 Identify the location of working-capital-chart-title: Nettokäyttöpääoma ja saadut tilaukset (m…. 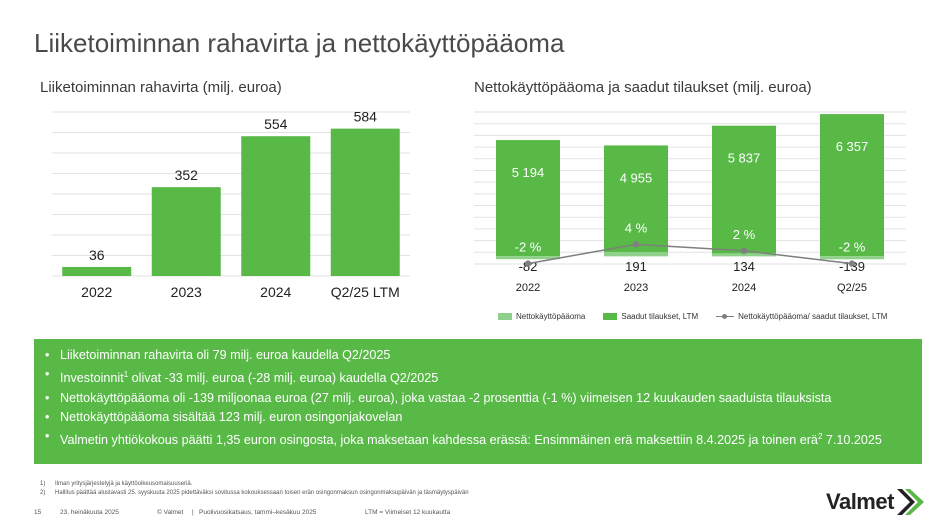
(643, 87).